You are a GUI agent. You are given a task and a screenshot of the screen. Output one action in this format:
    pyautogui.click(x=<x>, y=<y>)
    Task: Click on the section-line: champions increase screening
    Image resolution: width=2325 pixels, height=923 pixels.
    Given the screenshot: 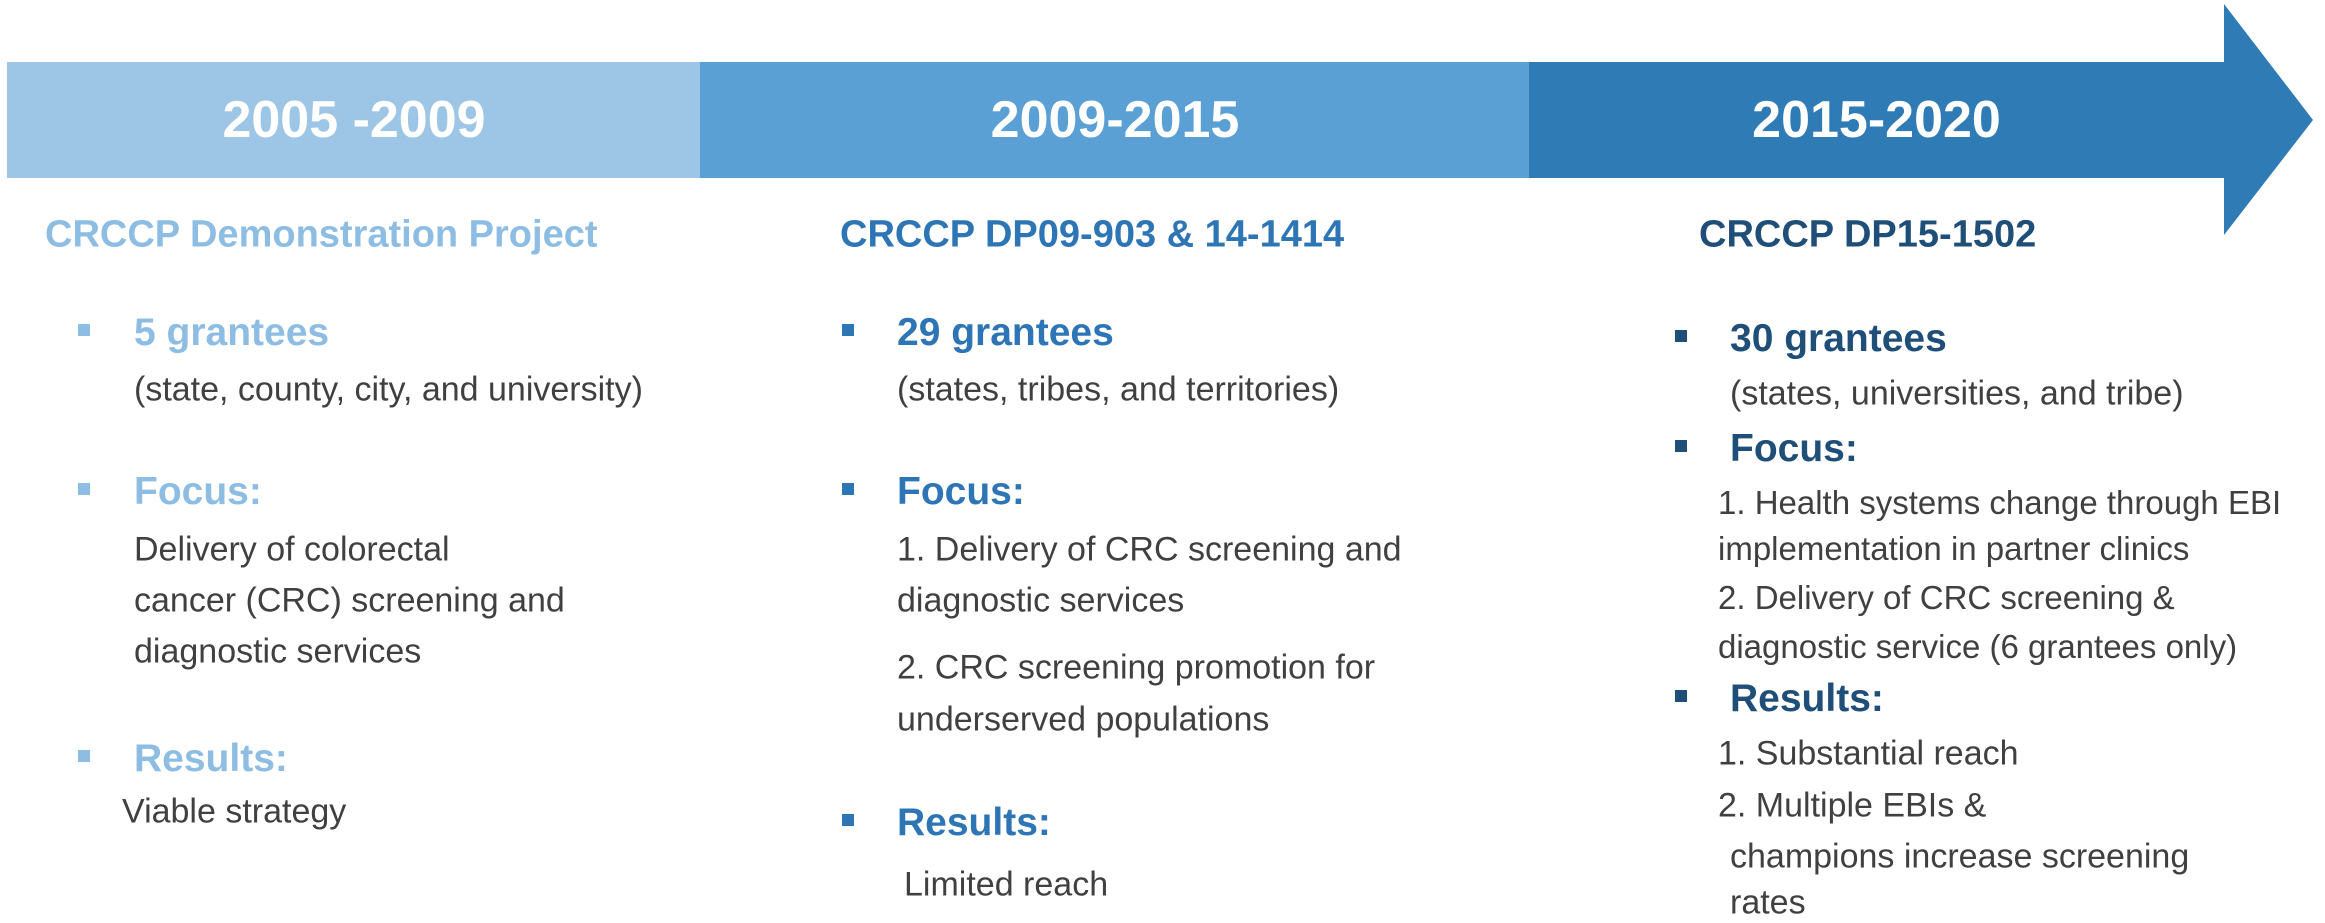 What is the action you would take?
    pyautogui.click(x=1960, y=856)
    